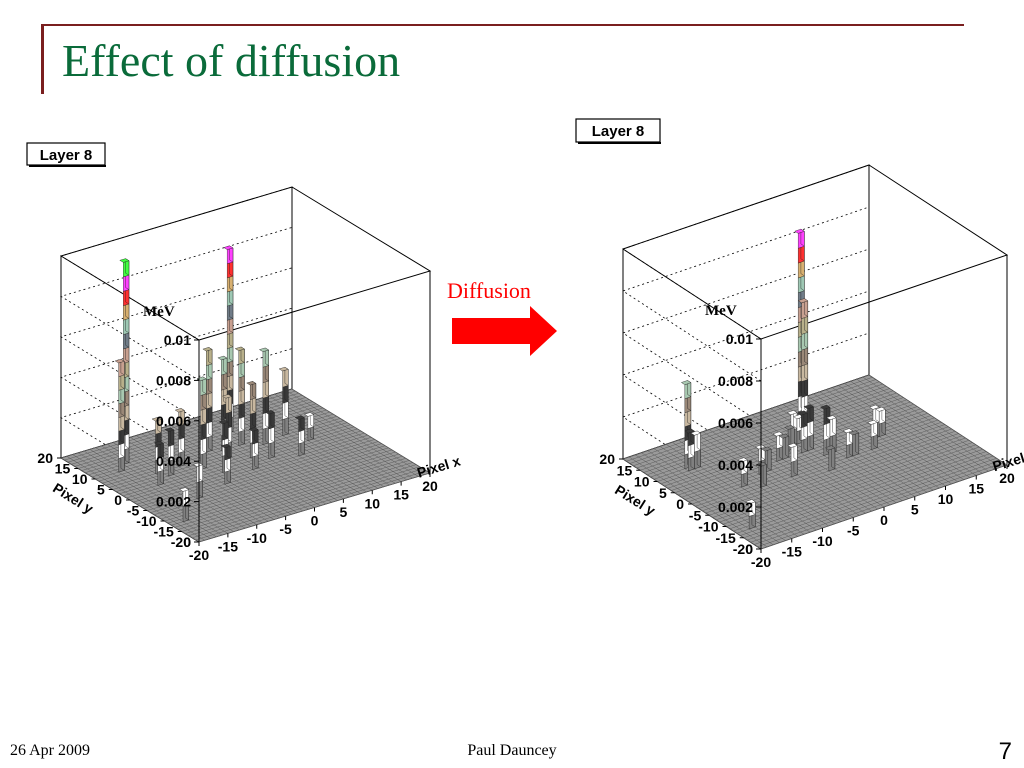 Image resolution: width=1024 pixels, height=768 pixels. Describe the element at coordinates (504, 331) in the screenshot. I see `diffusion-arrow-icon` at that location.